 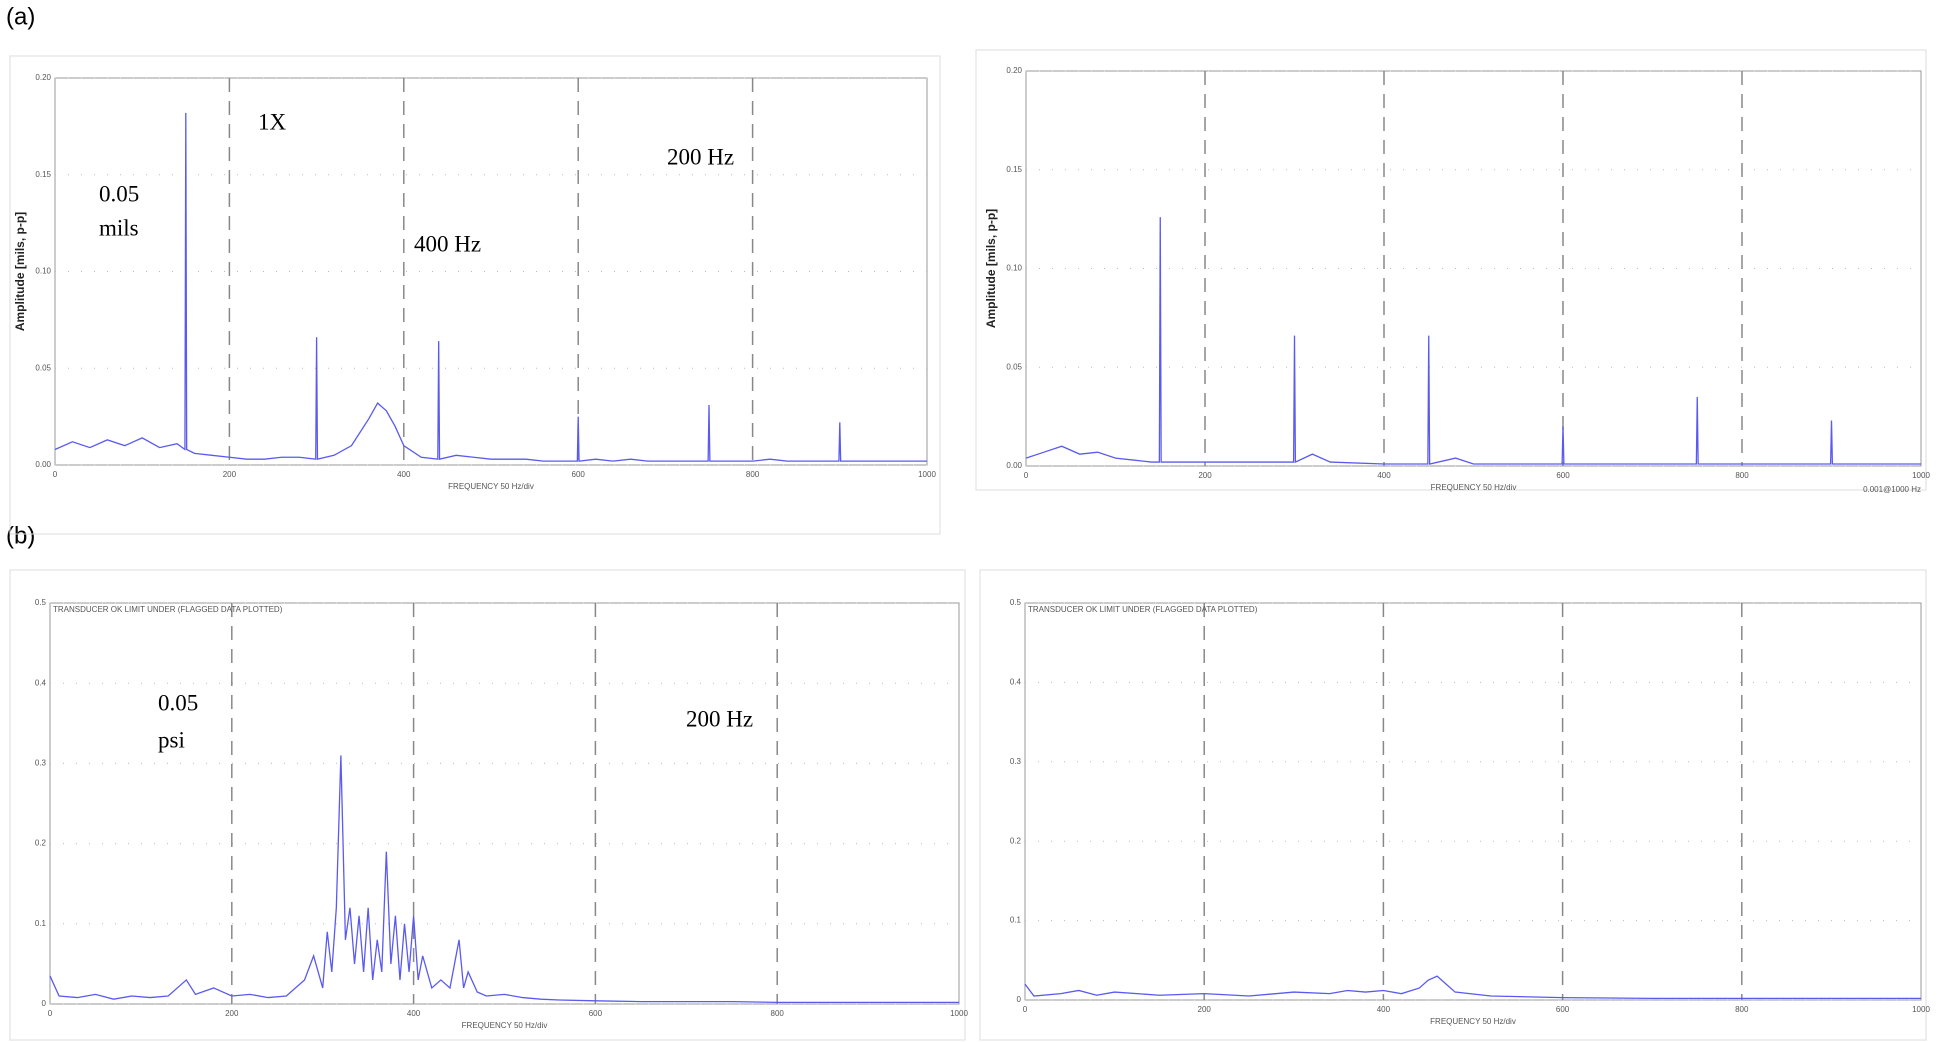 What do you see at coordinates (1892, 489) in the screenshot?
I see `note: 0.001@1000 Hz` at bounding box center [1892, 489].